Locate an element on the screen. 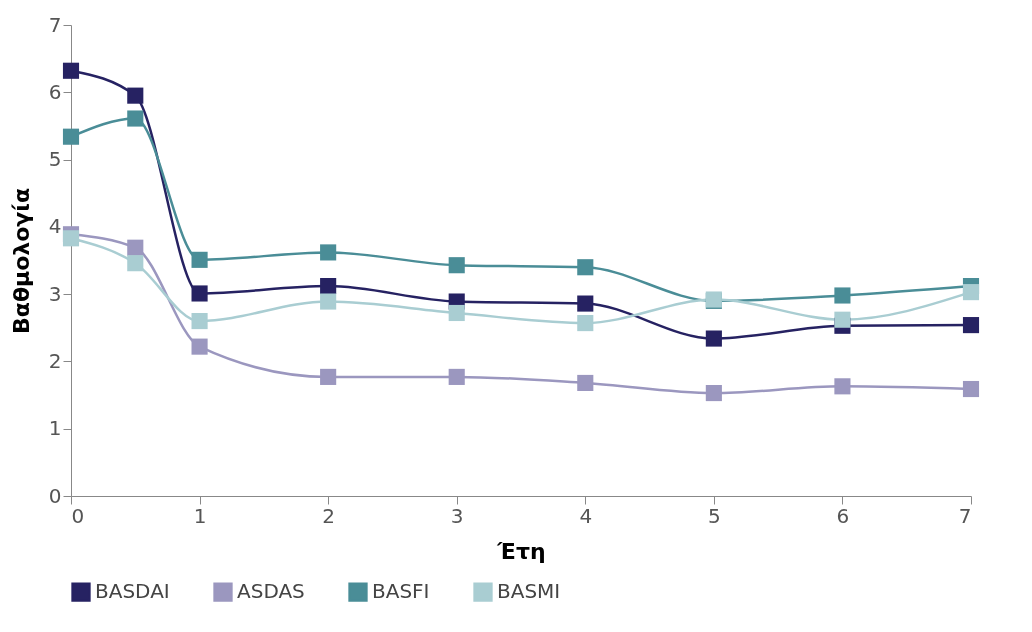 The image size is (1032, 632). x-tick-label: 1 is located at coordinates (200, 515).